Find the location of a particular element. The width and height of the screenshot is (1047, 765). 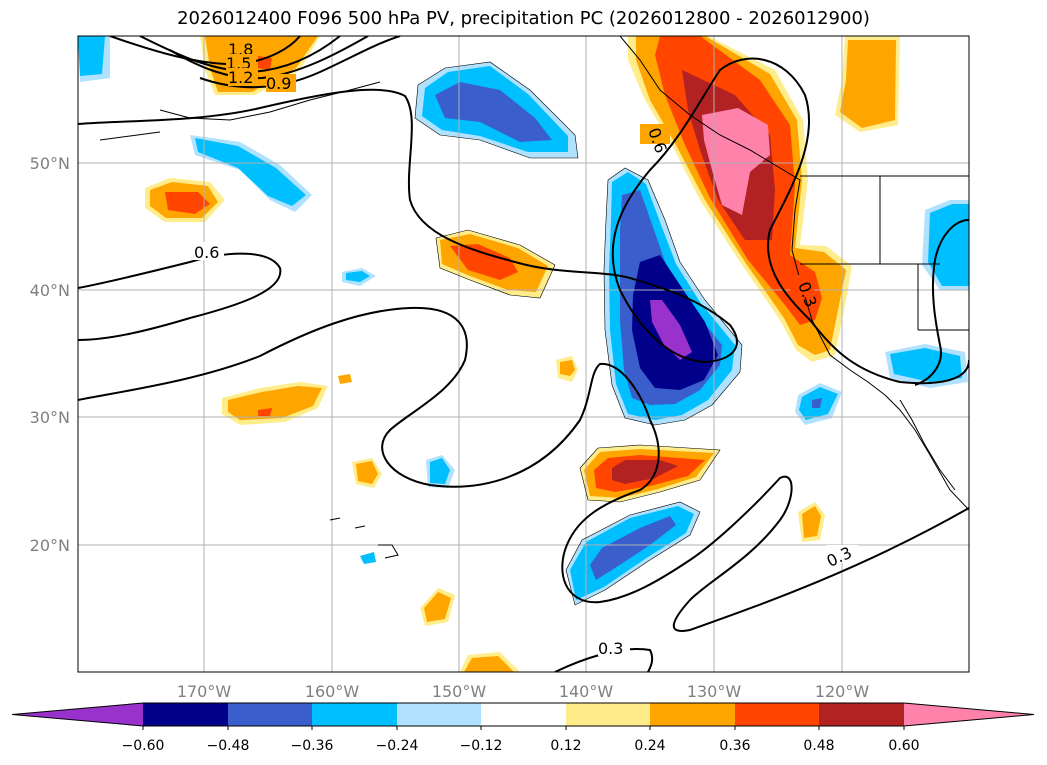

colorbar-extend-high is located at coordinates (969, 714).